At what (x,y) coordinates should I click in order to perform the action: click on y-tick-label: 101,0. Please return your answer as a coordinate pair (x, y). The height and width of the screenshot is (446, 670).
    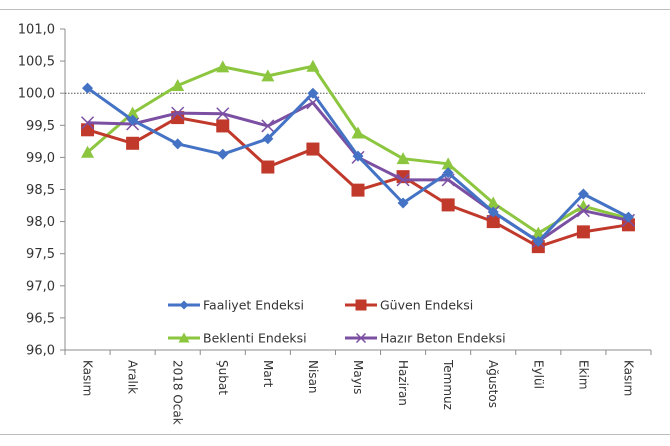
    Looking at the image, I should click on (36, 30).